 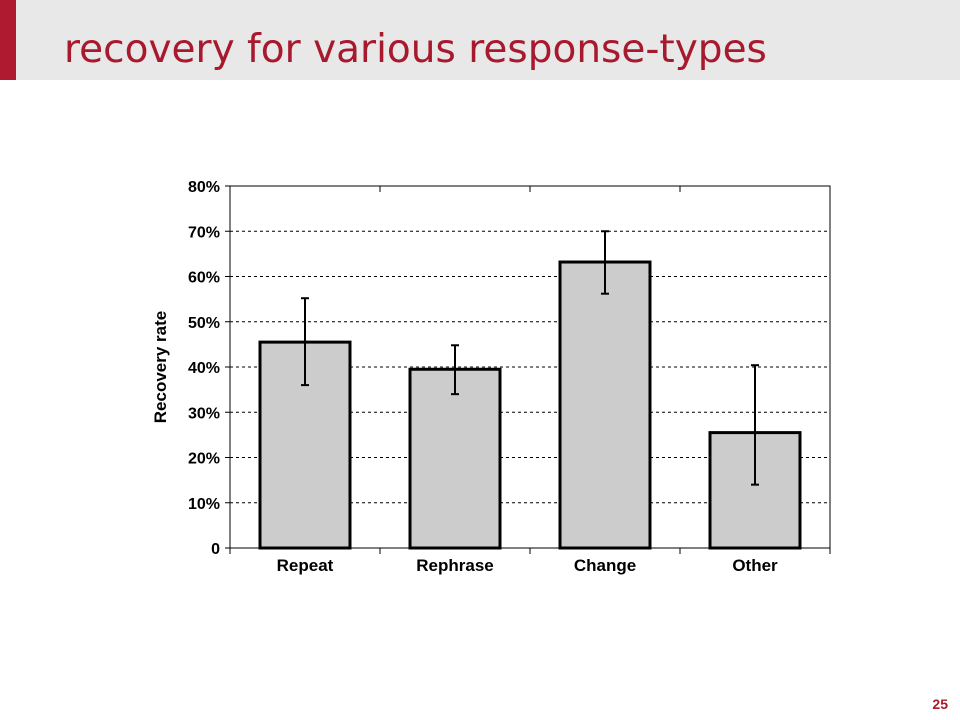 What do you see at coordinates (755, 565) in the screenshot?
I see `x-tick-label: Other` at bounding box center [755, 565].